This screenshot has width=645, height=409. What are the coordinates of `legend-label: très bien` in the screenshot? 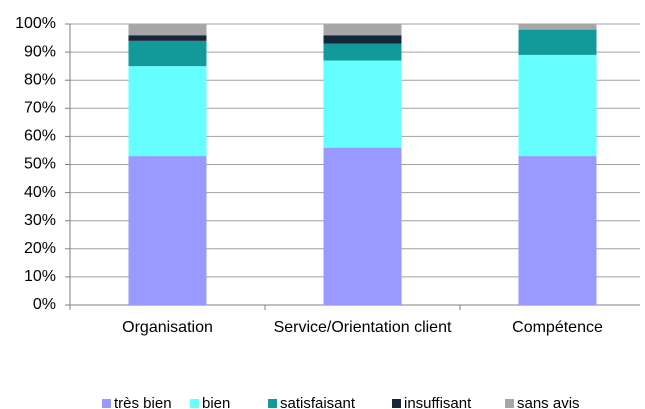 It's located at (143, 402).